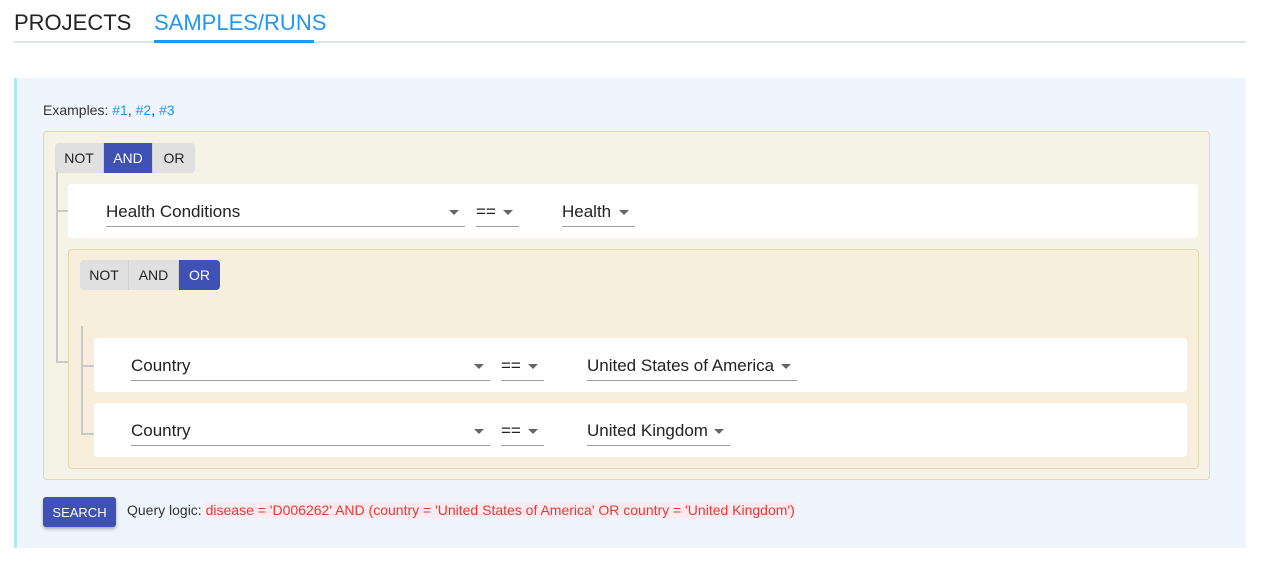 The height and width of the screenshot is (568, 1266). I want to click on value-select: United Kingdom, so click(658, 431).